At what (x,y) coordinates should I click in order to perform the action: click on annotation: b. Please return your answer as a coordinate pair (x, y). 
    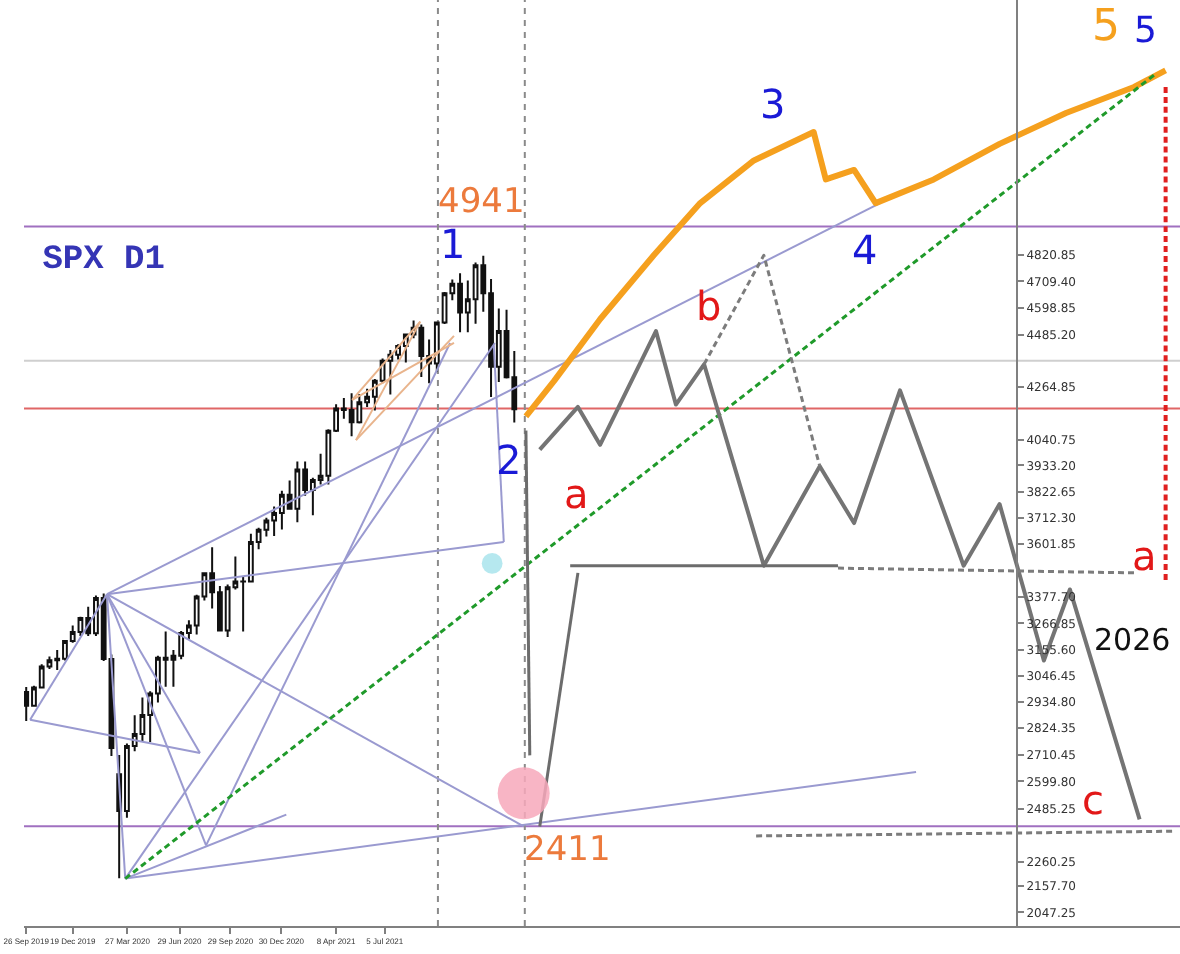
    Looking at the image, I should click on (709, 306).